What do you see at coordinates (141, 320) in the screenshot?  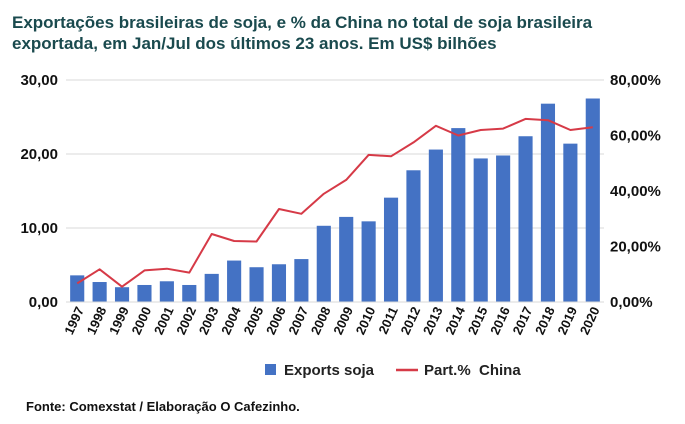 I see `x-tick-label: 2000` at bounding box center [141, 320].